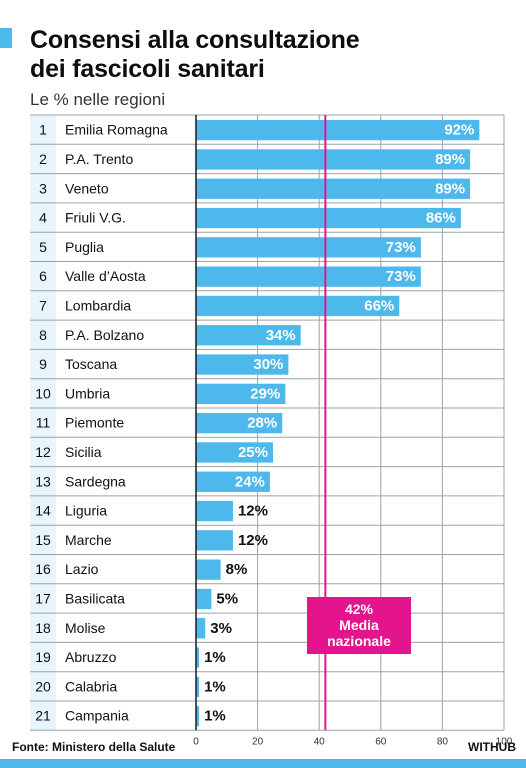 The image size is (526, 768). Describe the element at coordinates (43, 540) in the screenshot. I see `rank-number: 15` at that location.